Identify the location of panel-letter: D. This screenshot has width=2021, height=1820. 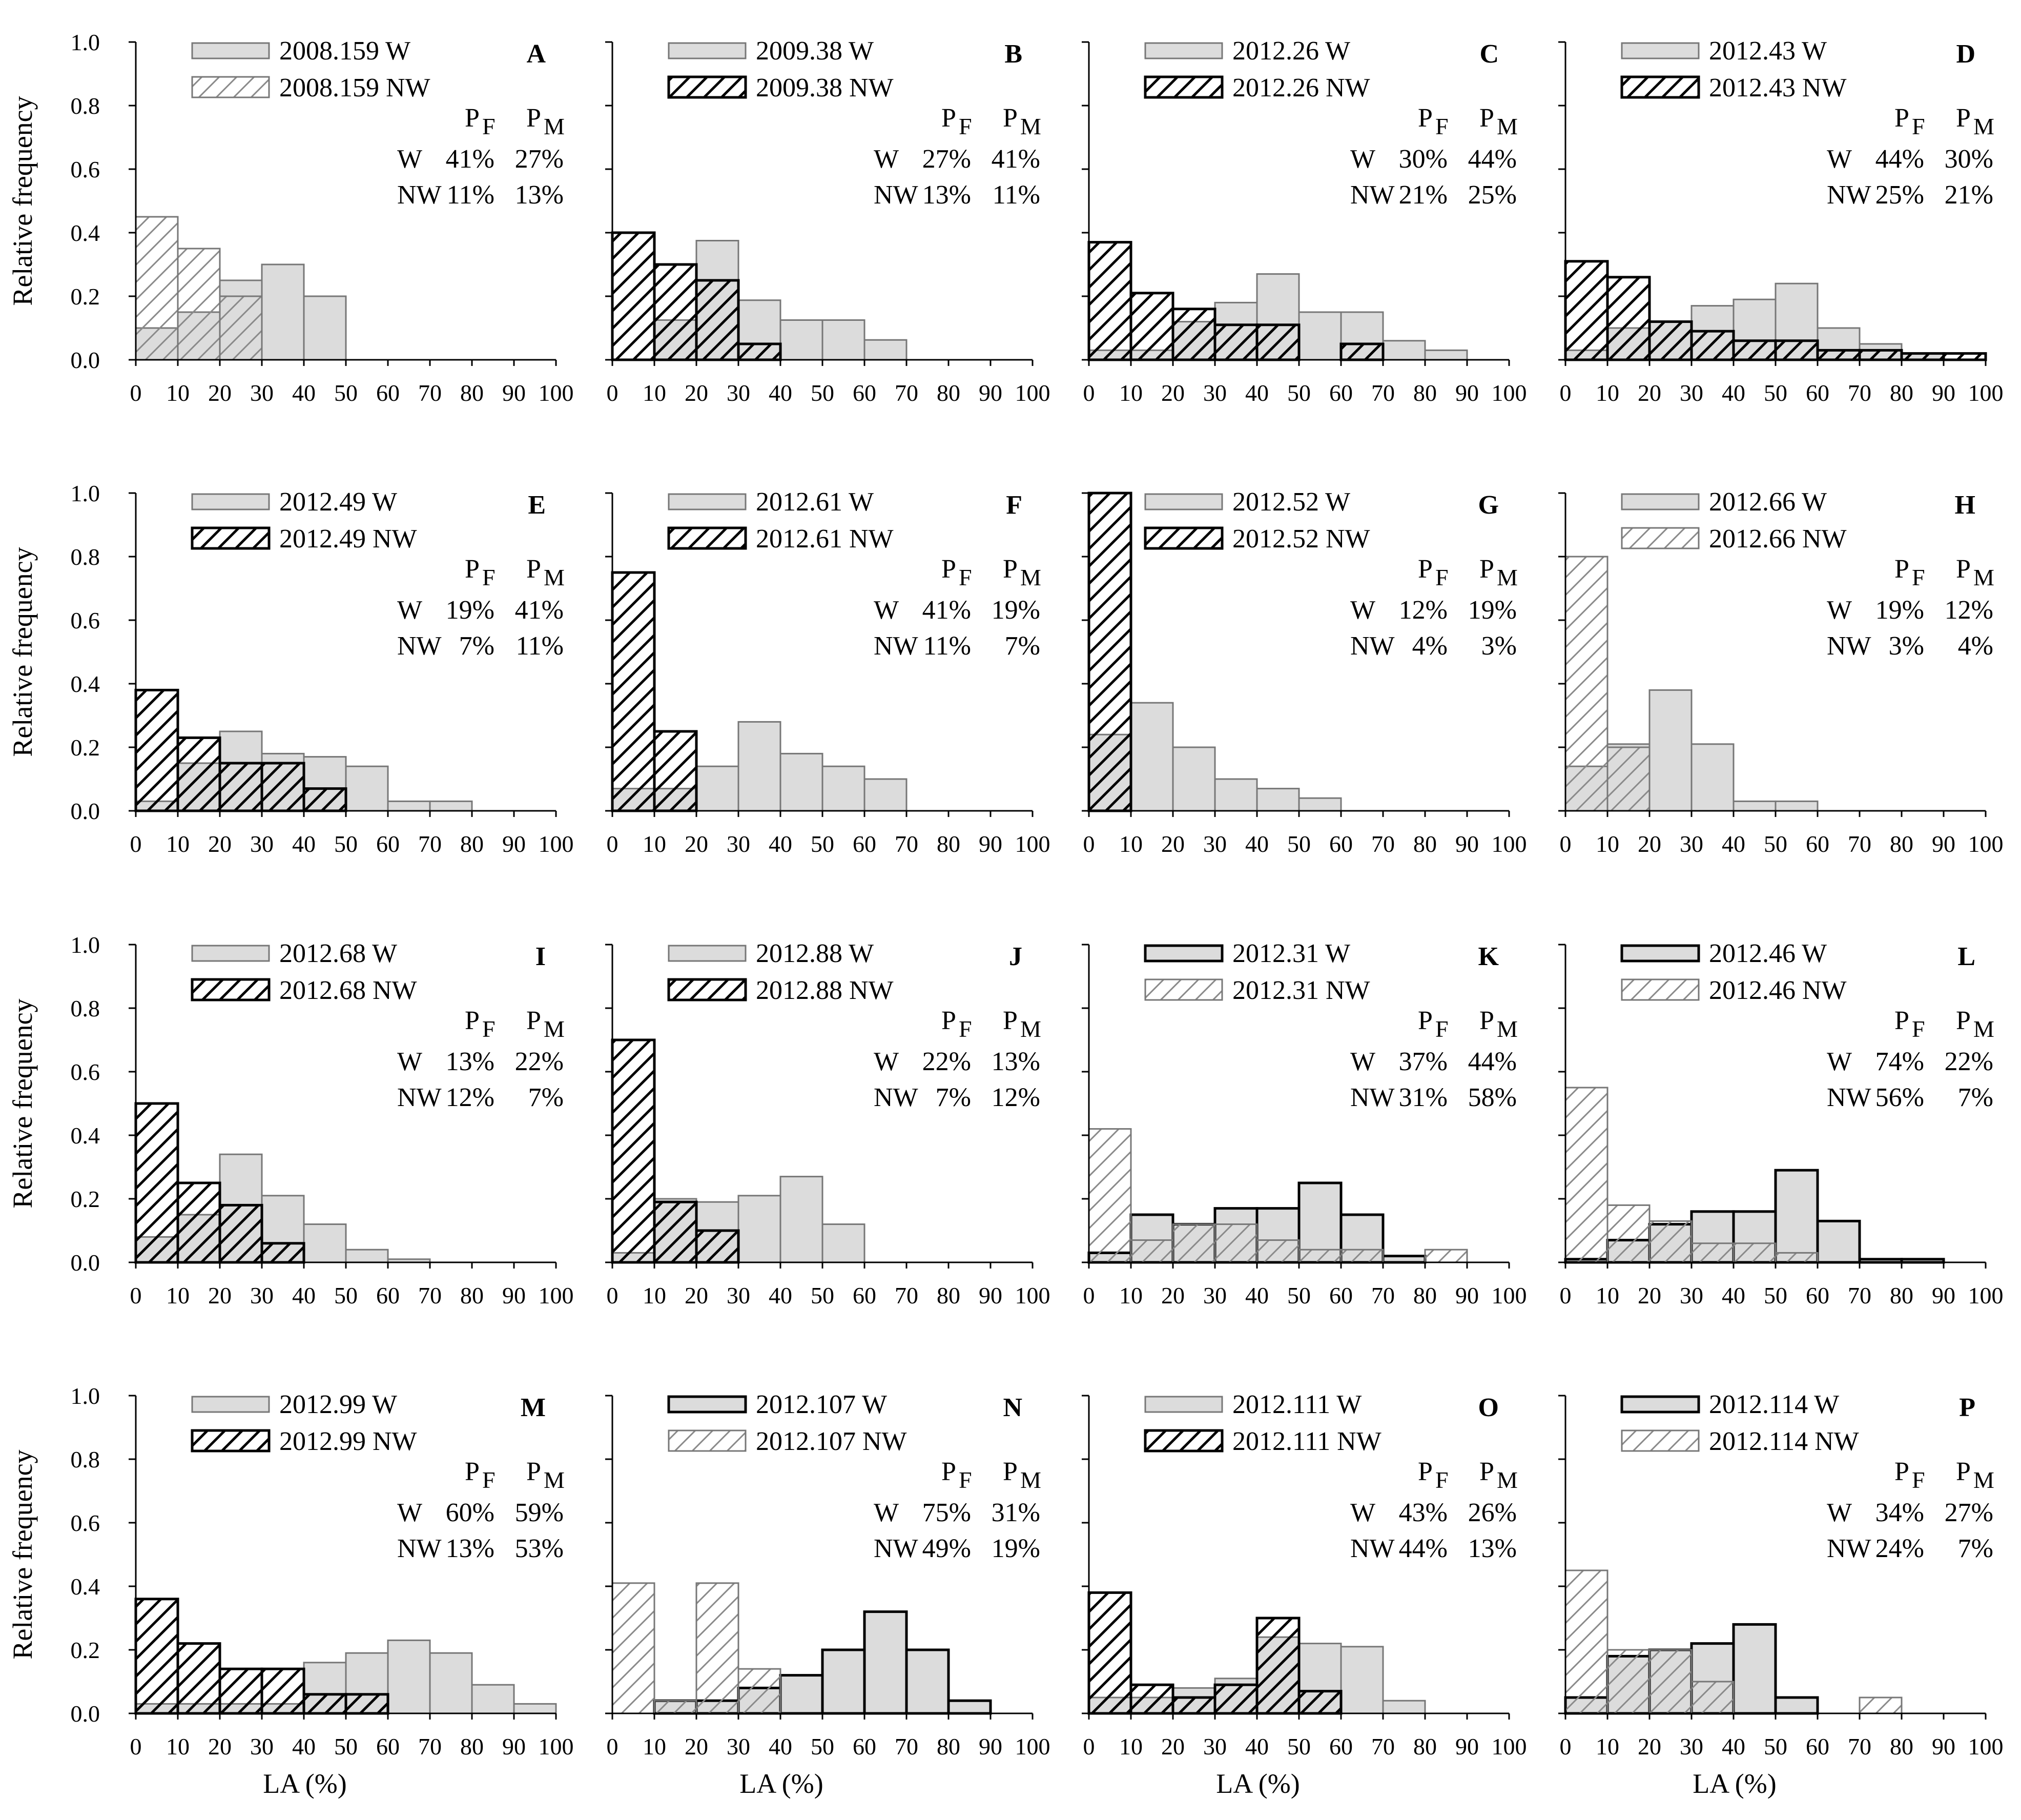
(1965, 54).